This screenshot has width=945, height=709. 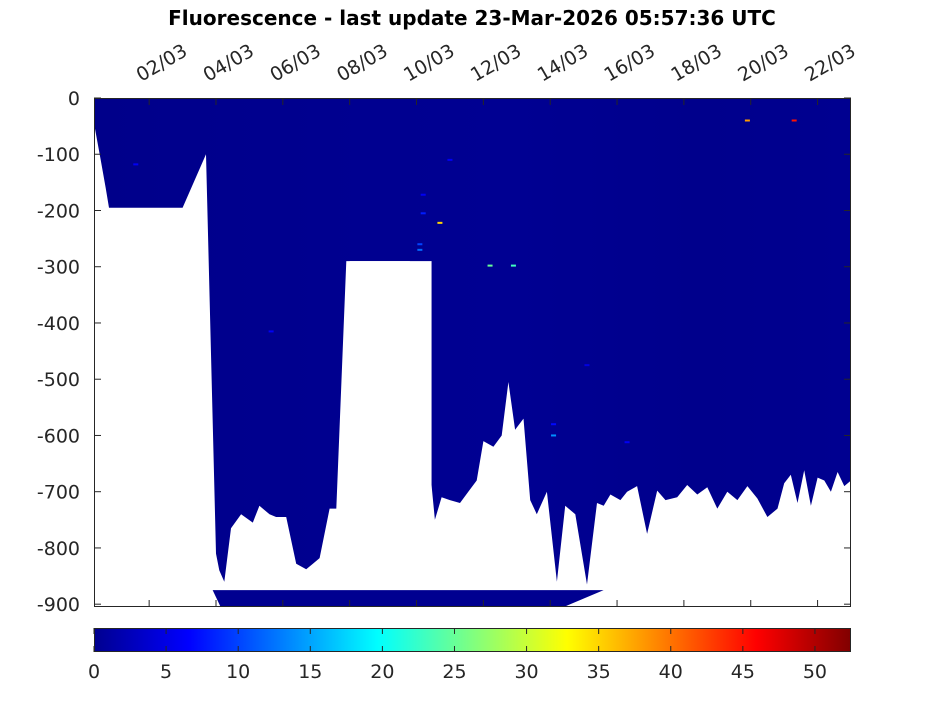 What do you see at coordinates (58, 605) in the screenshot?
I see `y-tick-label: -900` at bounding box center [58, 605].